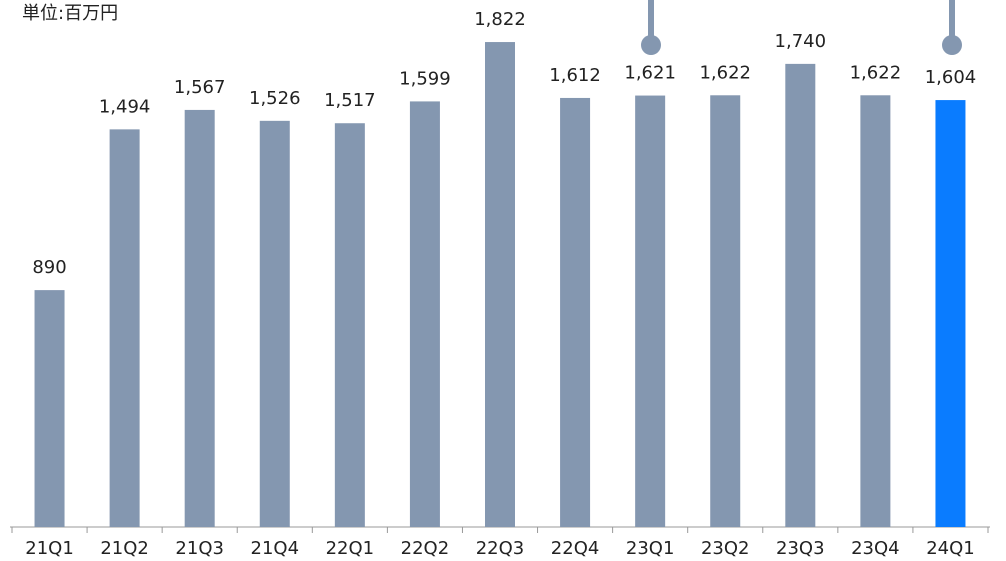 The width and height of the screenshot is (1006, 561). Describe the element at coordinates (425, 78) in the screenshot. I see `value-label: 1,599` at that location.